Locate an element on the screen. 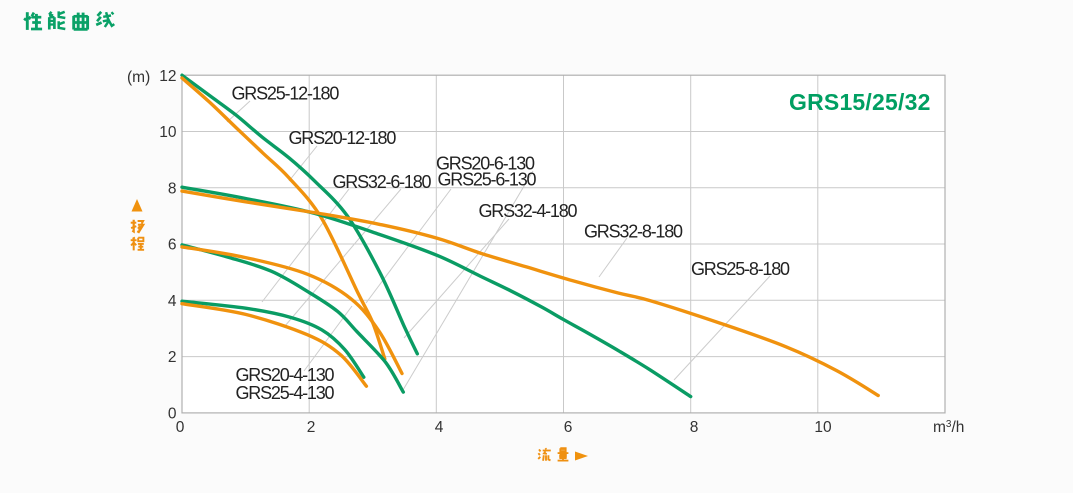 The height and width of the screenshot is (493, 1073). svg-text: 12 is located at coordinates (167, 76).